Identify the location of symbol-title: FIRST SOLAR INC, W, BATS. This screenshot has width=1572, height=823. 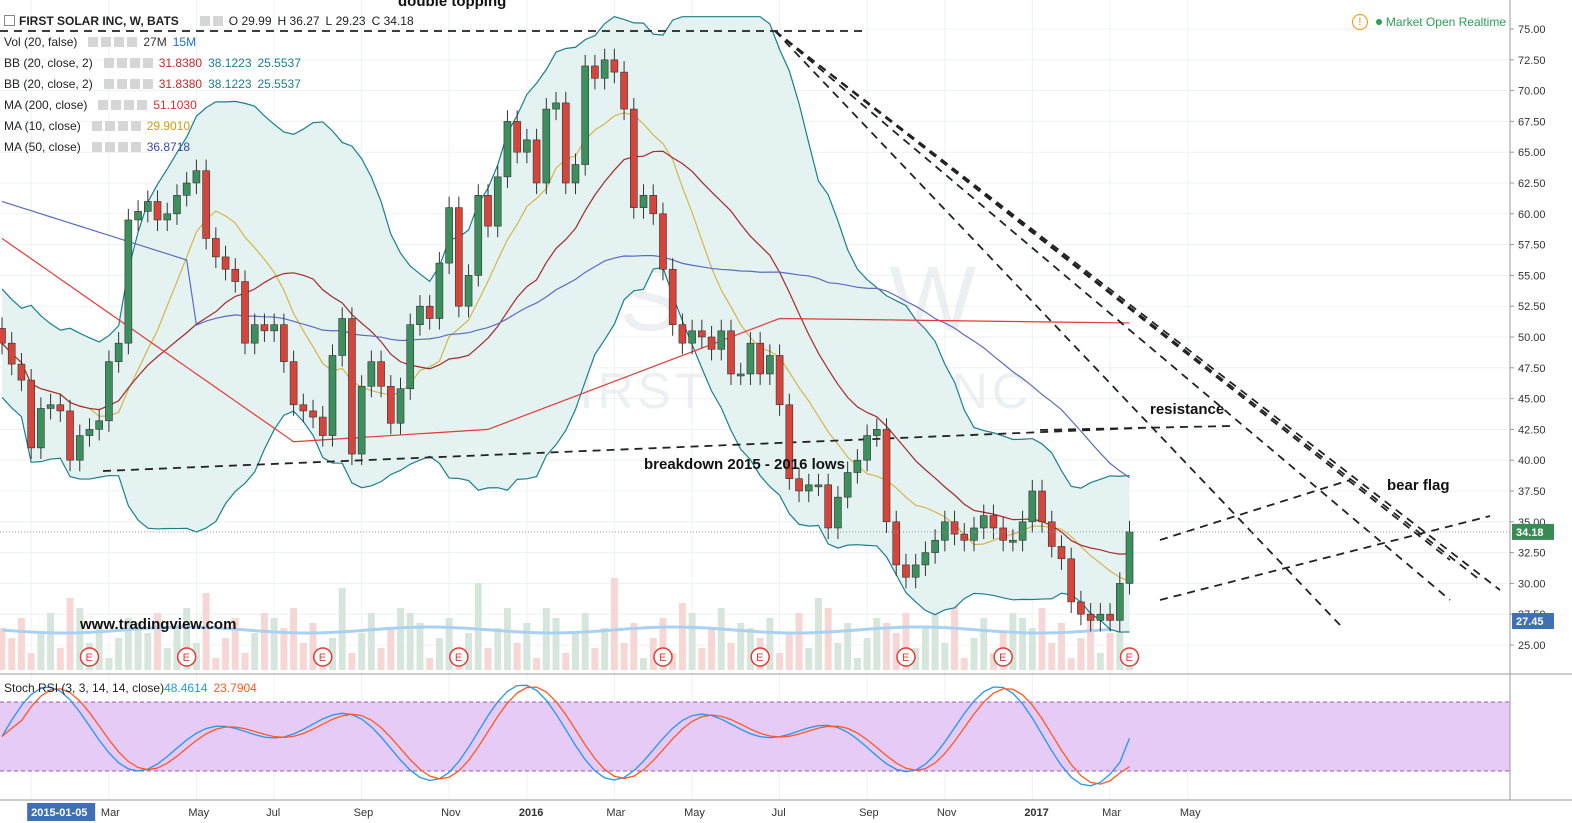
(99, 20).